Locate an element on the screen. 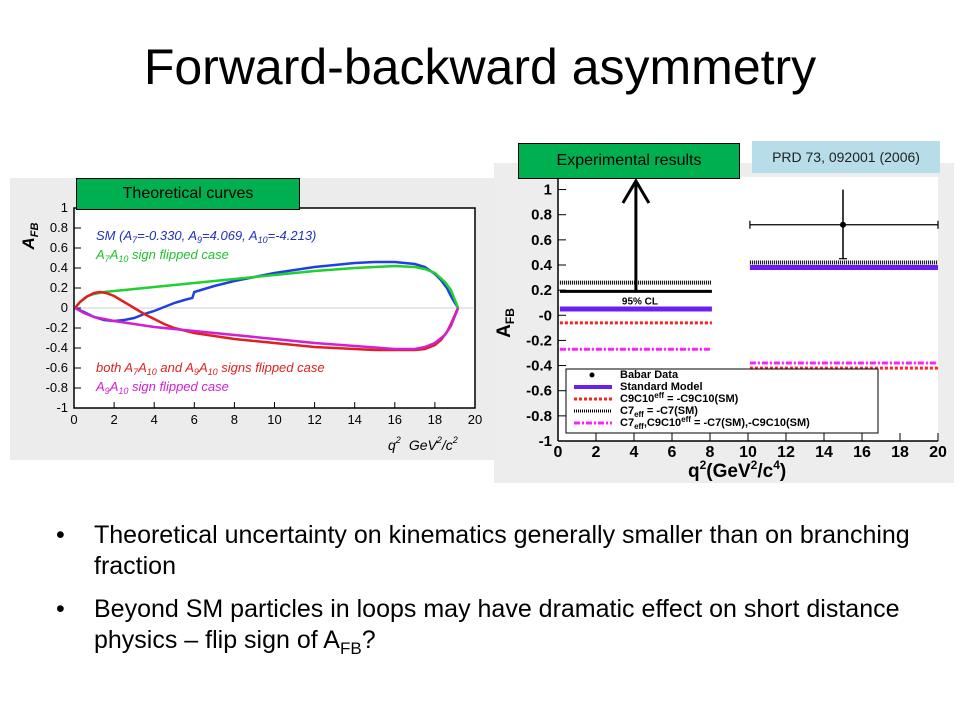 This screenshot has height=720, width=960. theory-ytick-label: -0.4 is located at coordinates (57, 347).